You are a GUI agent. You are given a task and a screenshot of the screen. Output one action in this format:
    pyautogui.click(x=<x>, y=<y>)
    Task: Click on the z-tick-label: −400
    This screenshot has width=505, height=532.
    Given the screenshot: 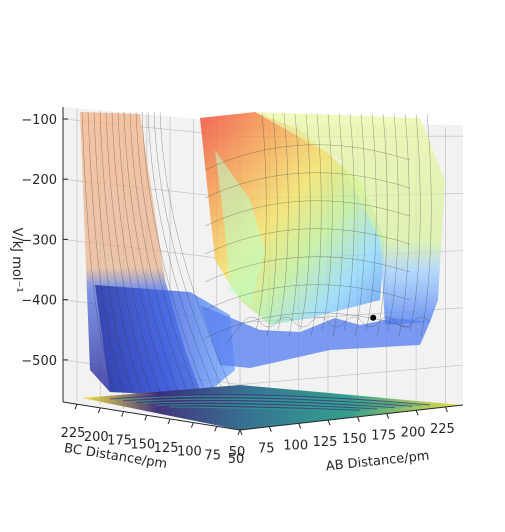 What is the action you would take?
    pyautogui.click(x=39, y=301)
    